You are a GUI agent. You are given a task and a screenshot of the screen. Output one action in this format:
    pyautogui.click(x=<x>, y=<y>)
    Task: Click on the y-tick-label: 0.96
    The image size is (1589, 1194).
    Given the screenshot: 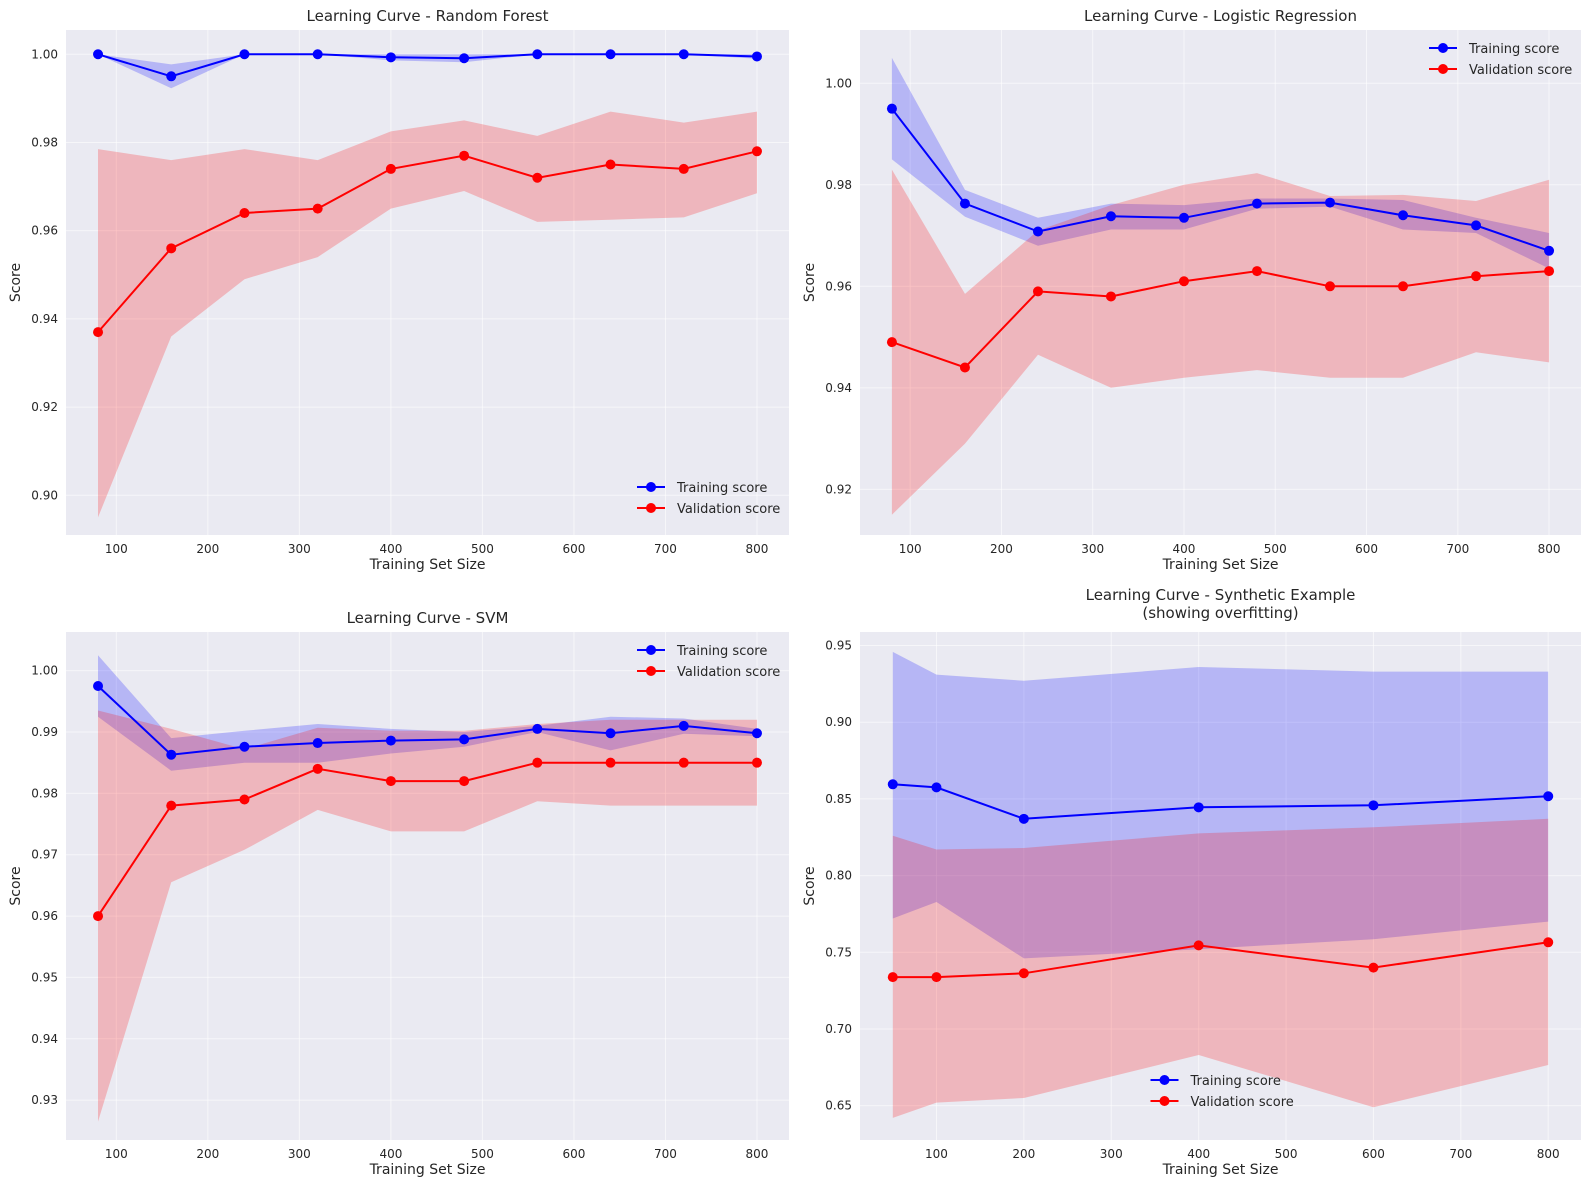 What is the action you would take?
    pyautogui.click(x=44, y=916)
    